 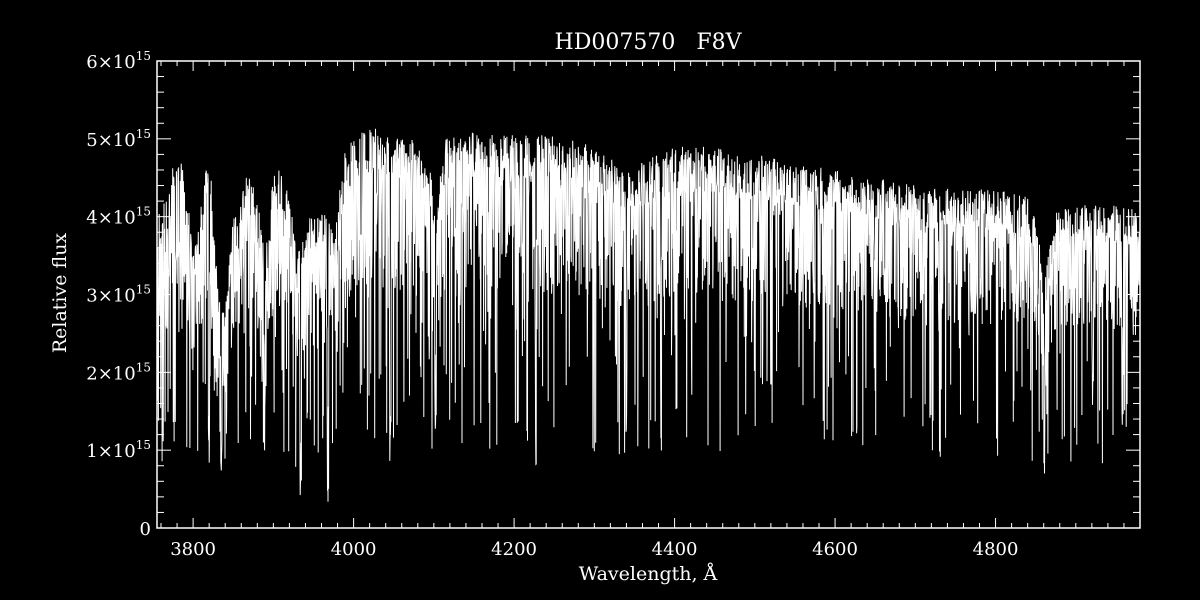 I want to click on y-tick-label: 1×10¹⁵, so click(x=118, y=450).